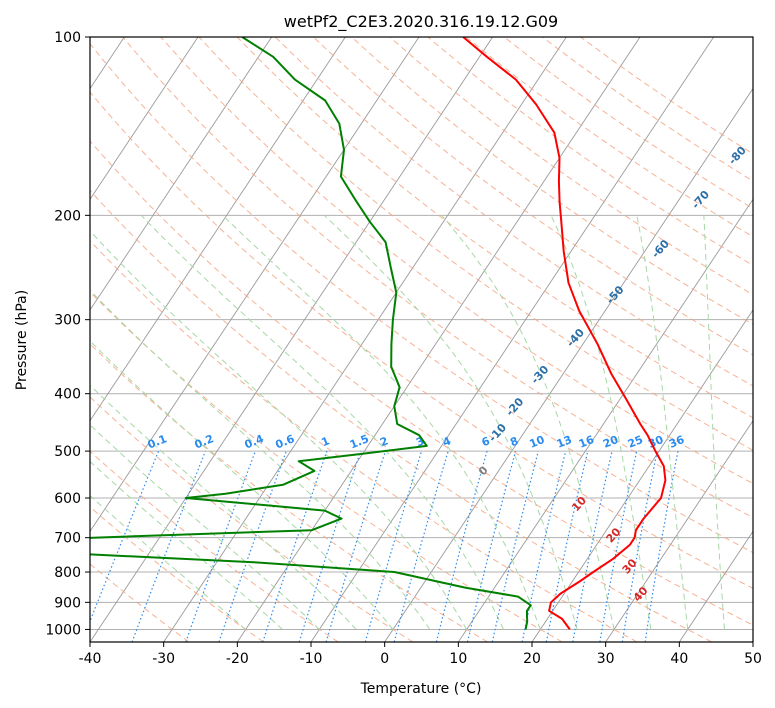 The height and width of the screenshot is (708, 775). I want to click on mixing-ratio-label: 4, so click(447, 441).